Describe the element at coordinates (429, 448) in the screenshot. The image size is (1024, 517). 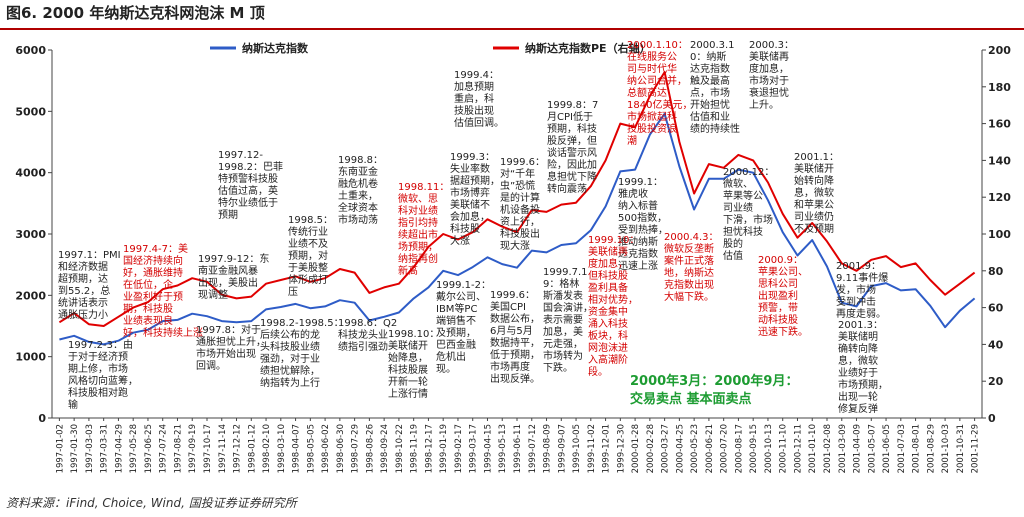
I see `x-tick-label: 1998-12-17` at that location.